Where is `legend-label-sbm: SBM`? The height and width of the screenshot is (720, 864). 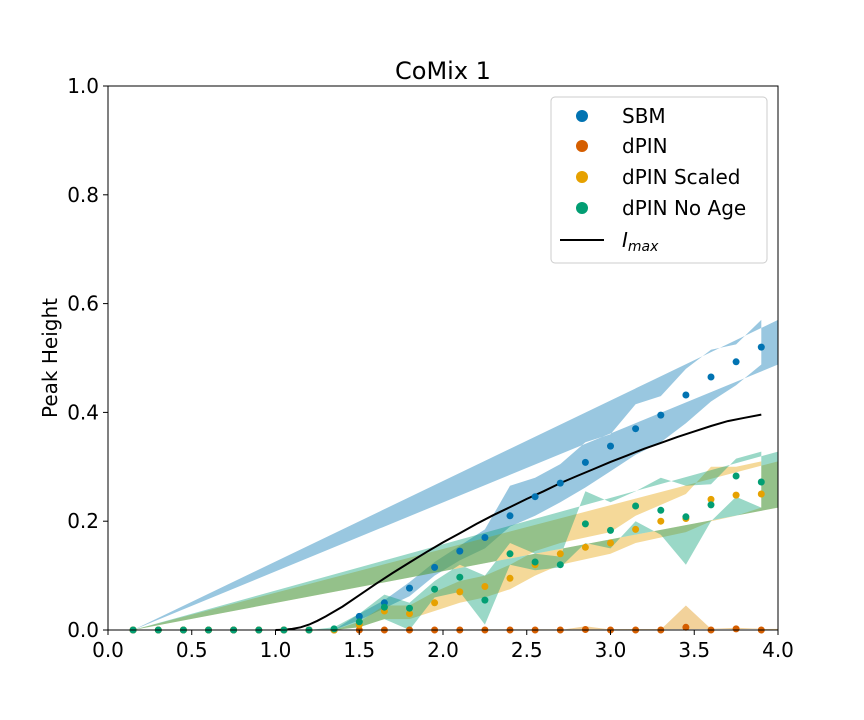
legend-label-sbm: SBM is located at coordinates (644, 116).